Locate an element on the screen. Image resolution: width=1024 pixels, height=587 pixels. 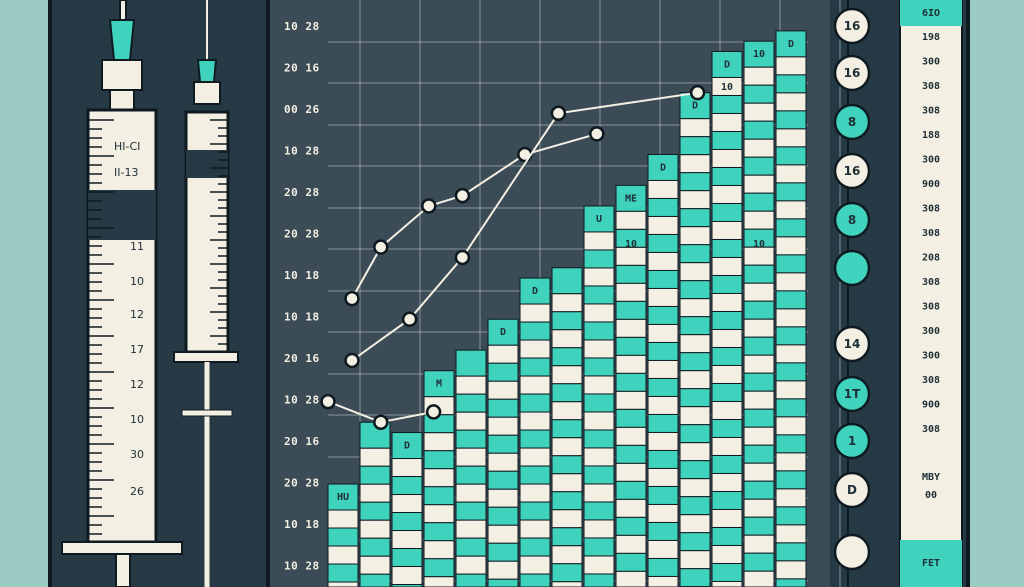
syringe-mark: 30 is located at coordinates (137, 454).